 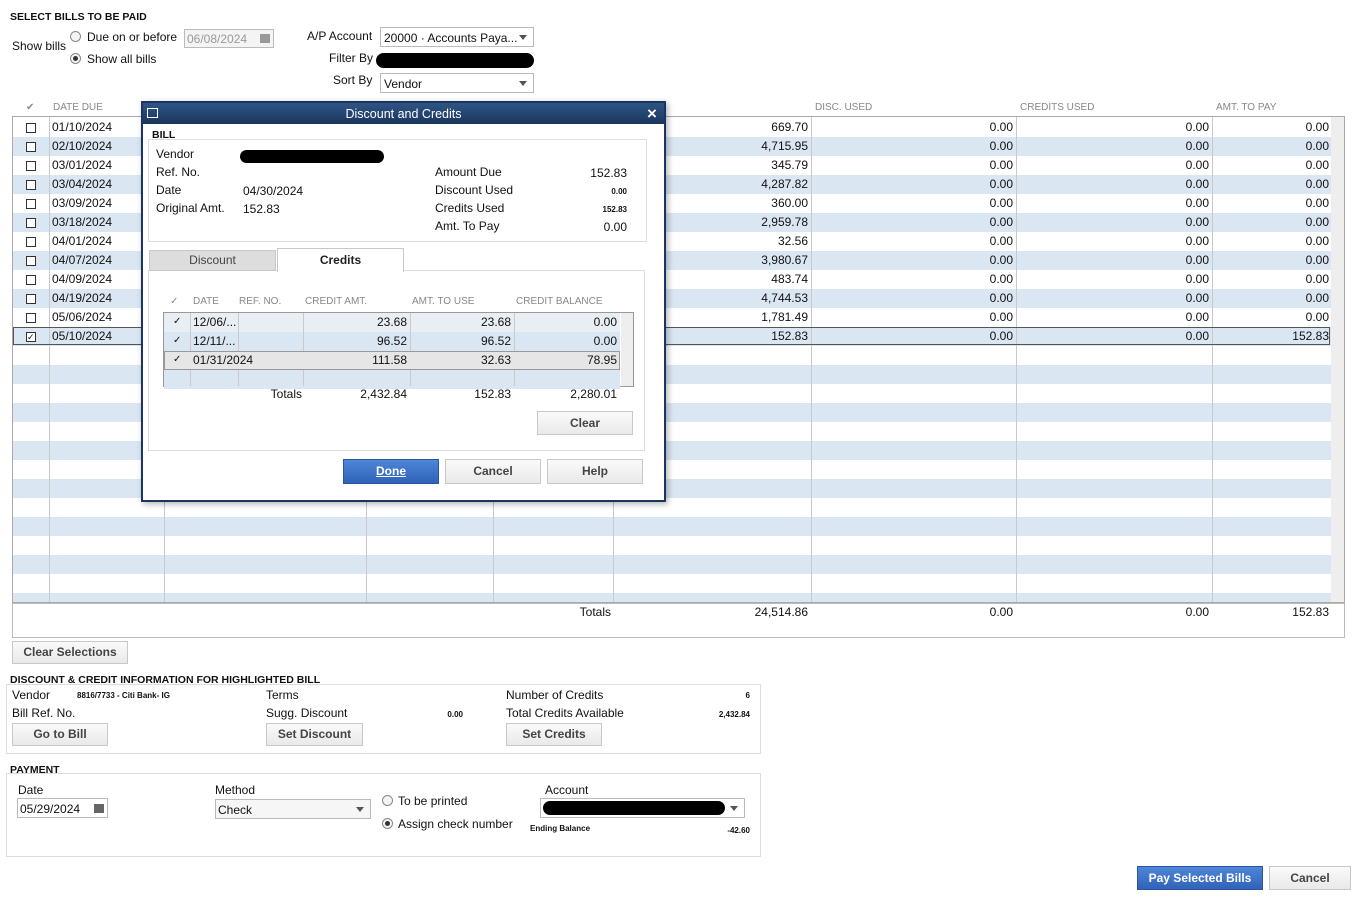 I want to click on dialog-title: Discount and Credits, so click(x=403, y=114).